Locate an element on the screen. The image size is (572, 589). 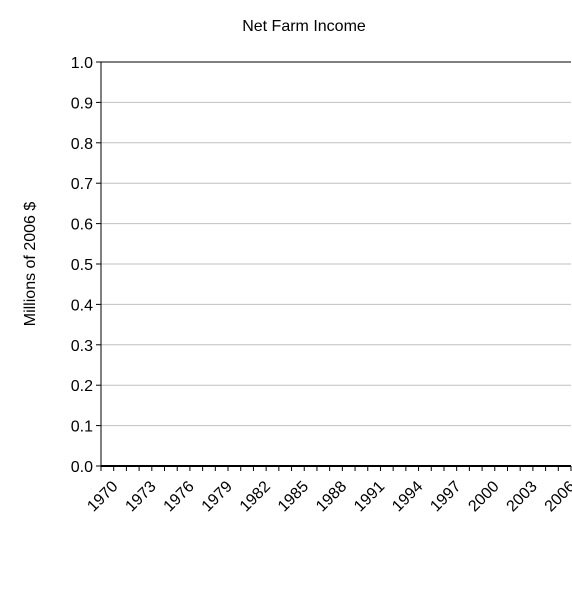
x-tick-label: 1997 is located at coordinates (445, 496).